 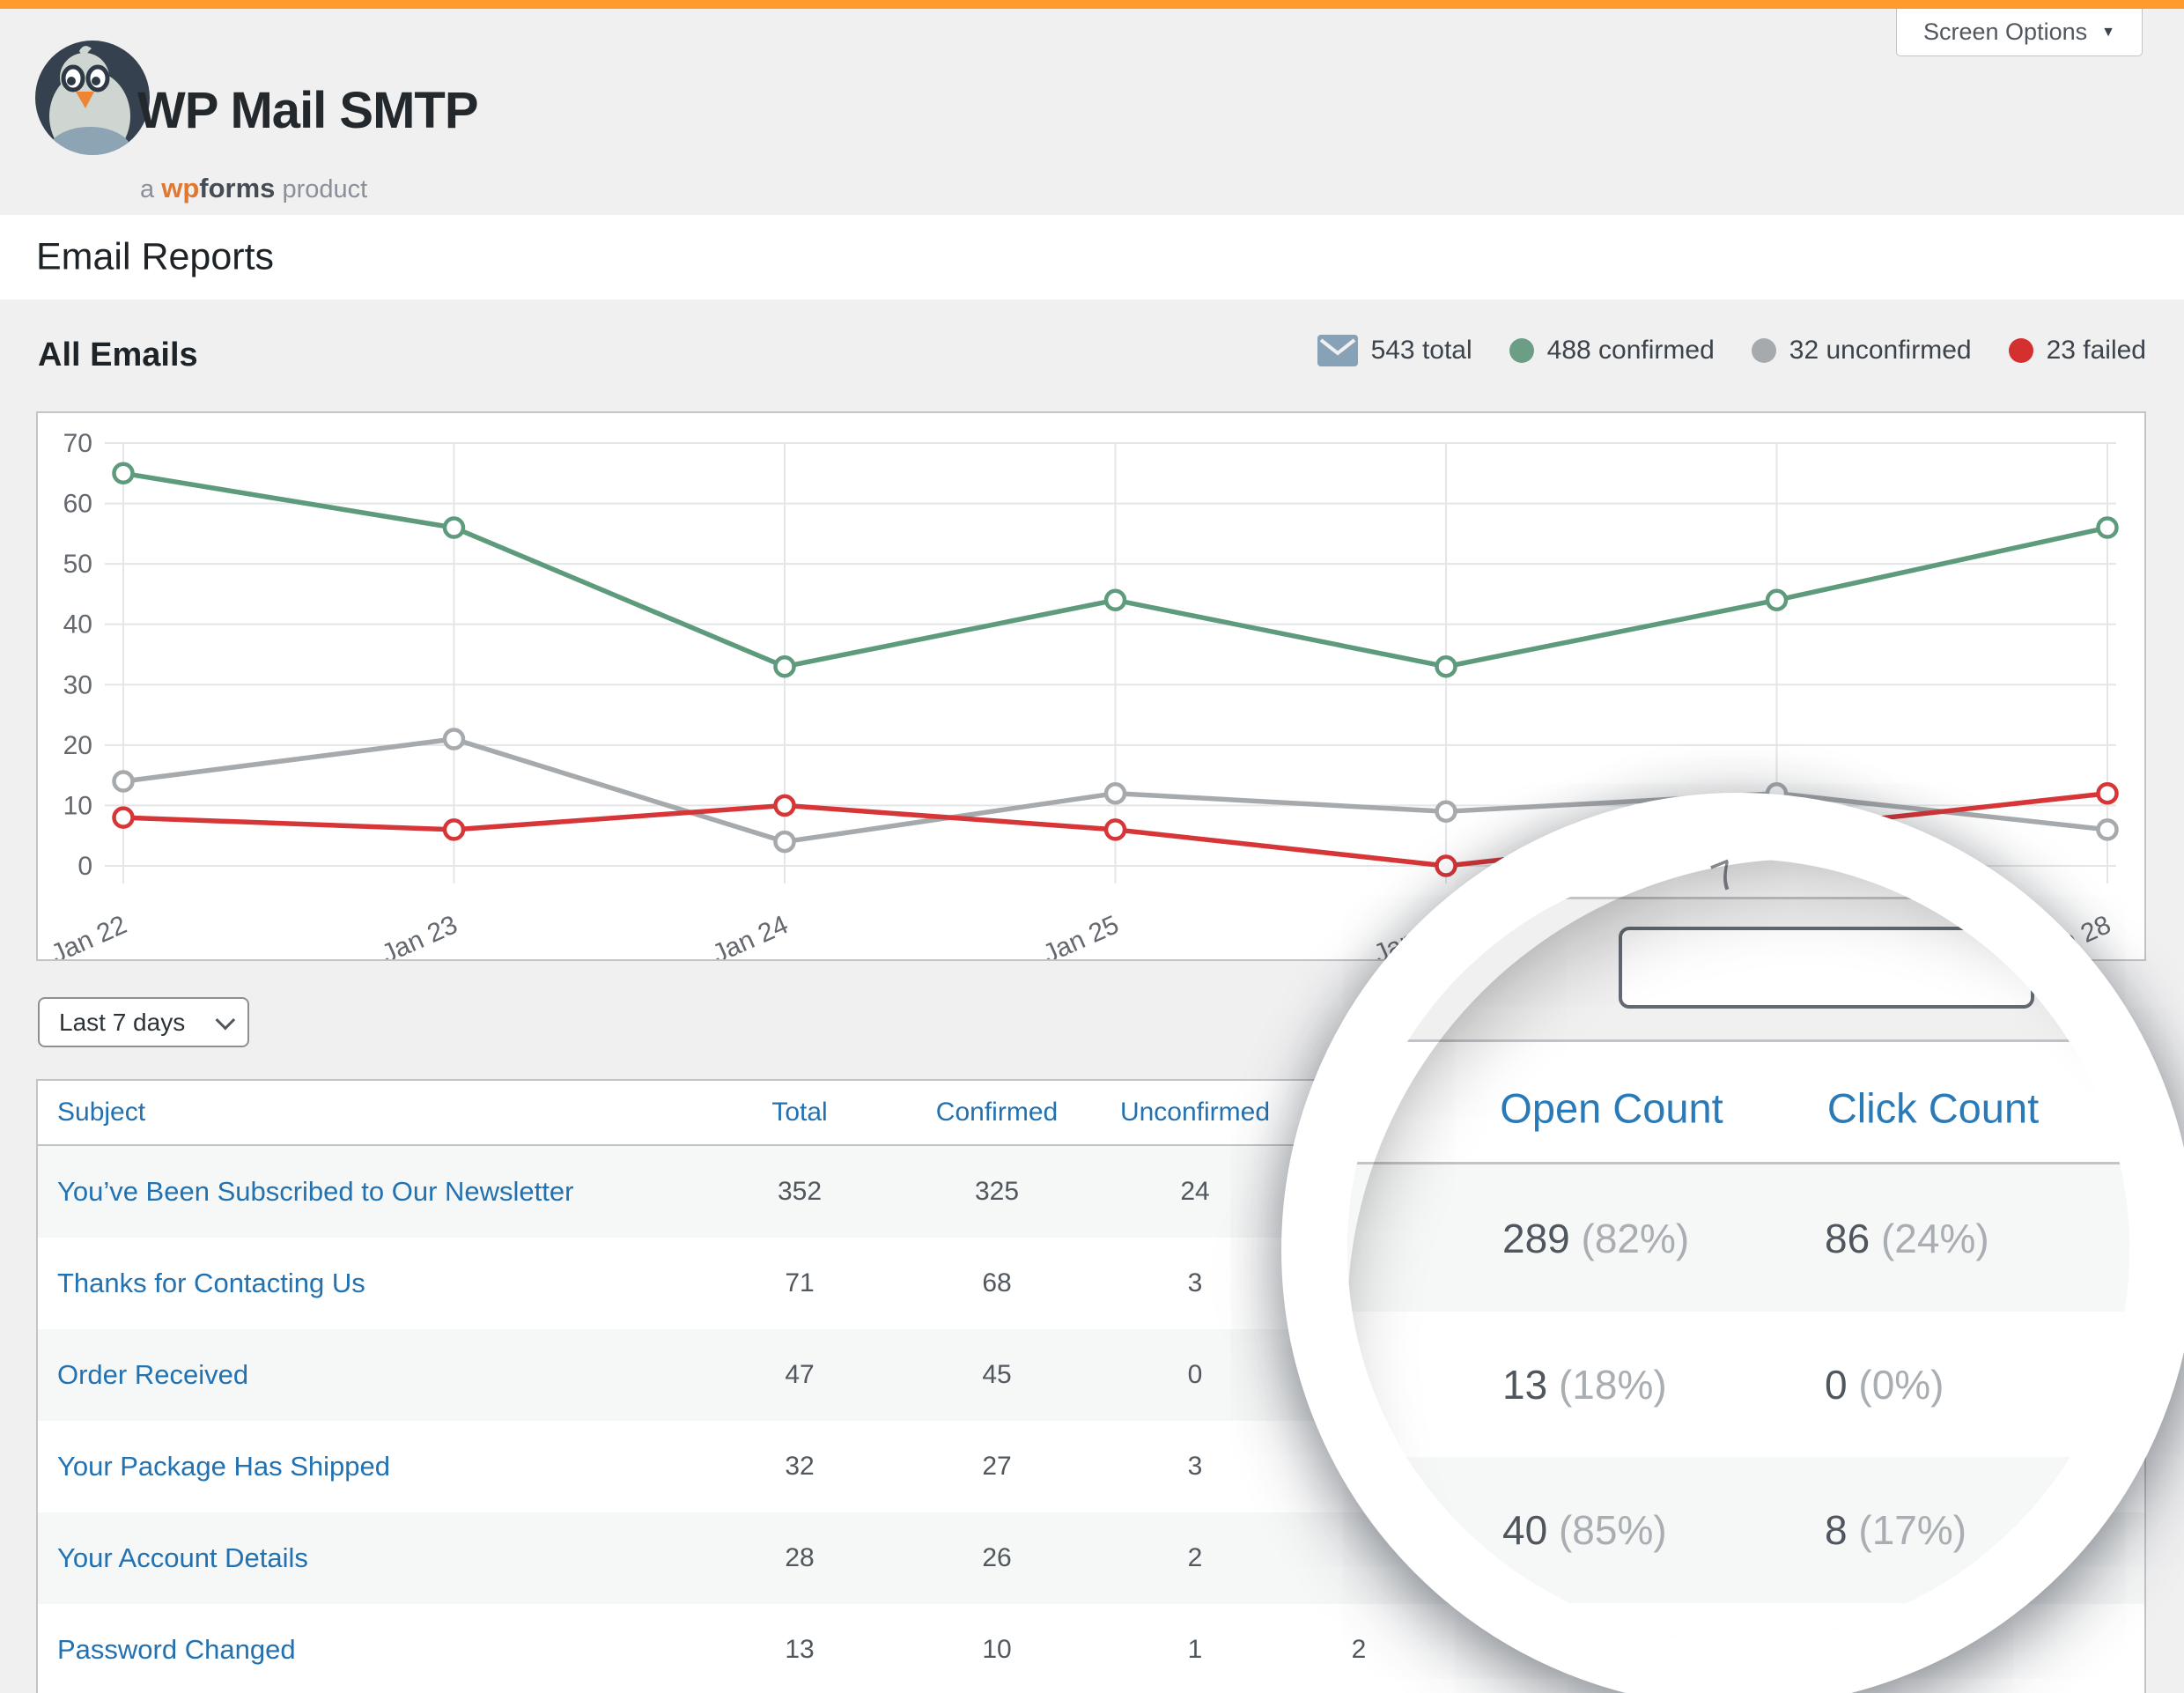 I want to click on magnified-chart-edge: 7, so click(x=1738, y=880).